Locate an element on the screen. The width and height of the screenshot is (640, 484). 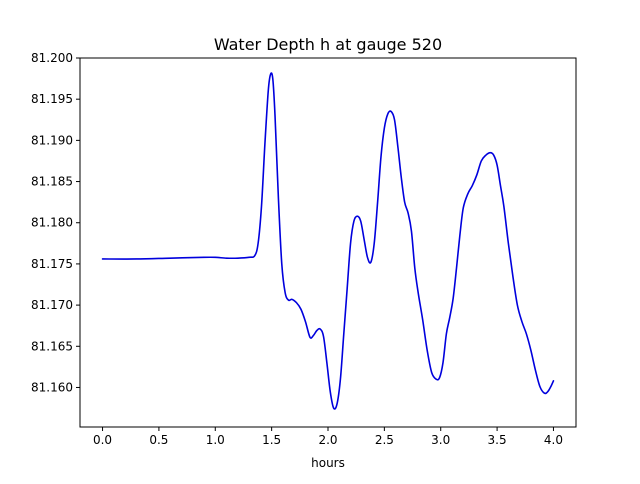
y-tick-label: 81.190 is located at coordinates (52, 140).